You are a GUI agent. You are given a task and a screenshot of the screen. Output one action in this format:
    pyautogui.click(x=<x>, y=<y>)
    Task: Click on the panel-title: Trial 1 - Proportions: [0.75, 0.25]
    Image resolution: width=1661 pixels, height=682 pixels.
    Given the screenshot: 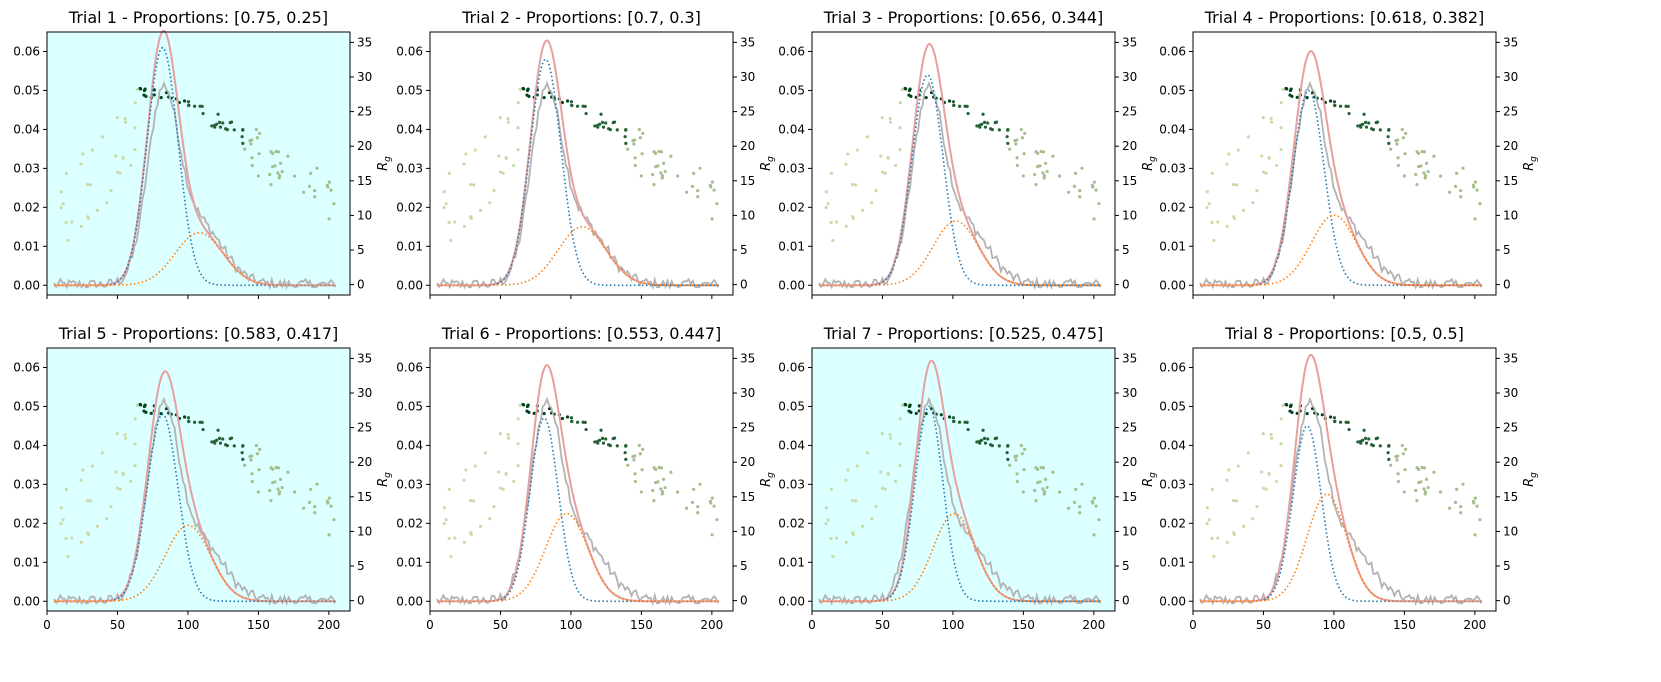 What is the action you would take?
    pyautogui.click(x=198, y=17)
    